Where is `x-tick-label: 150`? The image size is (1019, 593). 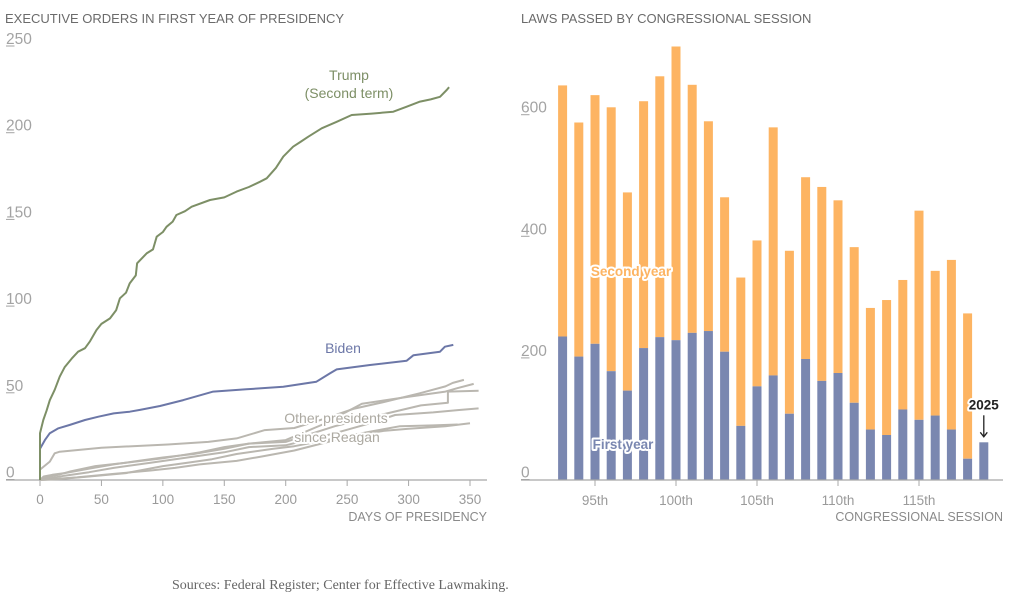
x-tick-label: 150 is located at coordinates (224, 499).